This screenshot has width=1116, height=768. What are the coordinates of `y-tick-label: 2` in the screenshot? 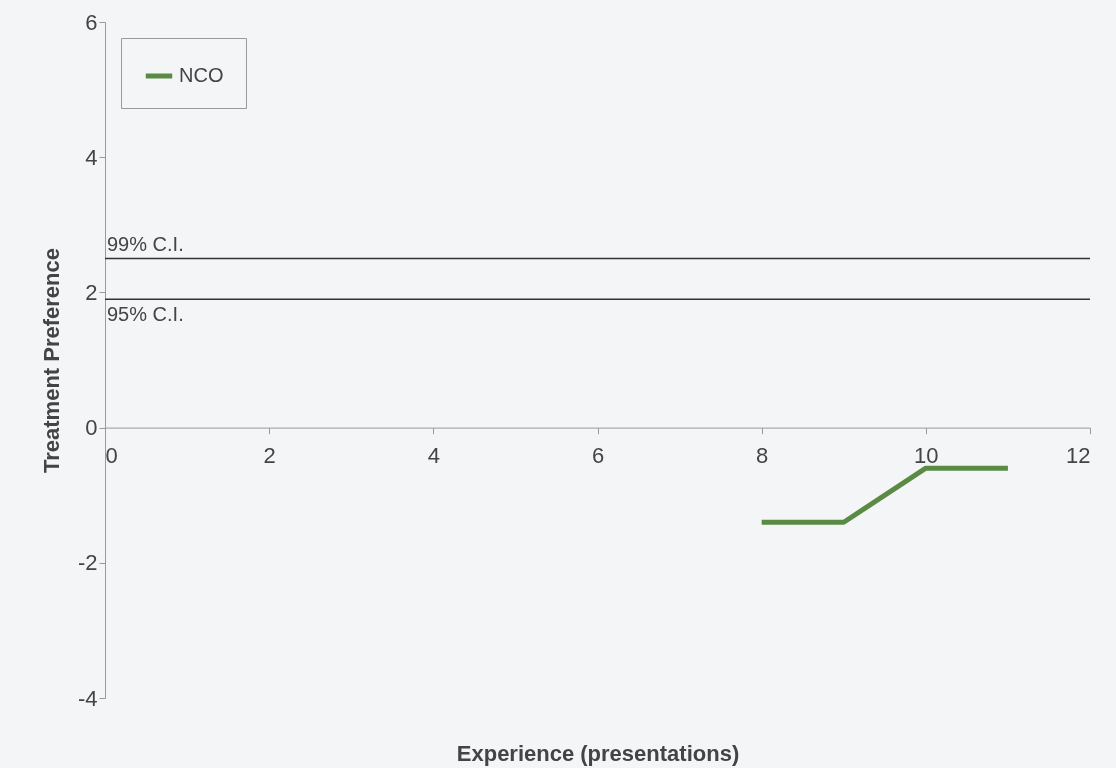 It's located at (91, 292).